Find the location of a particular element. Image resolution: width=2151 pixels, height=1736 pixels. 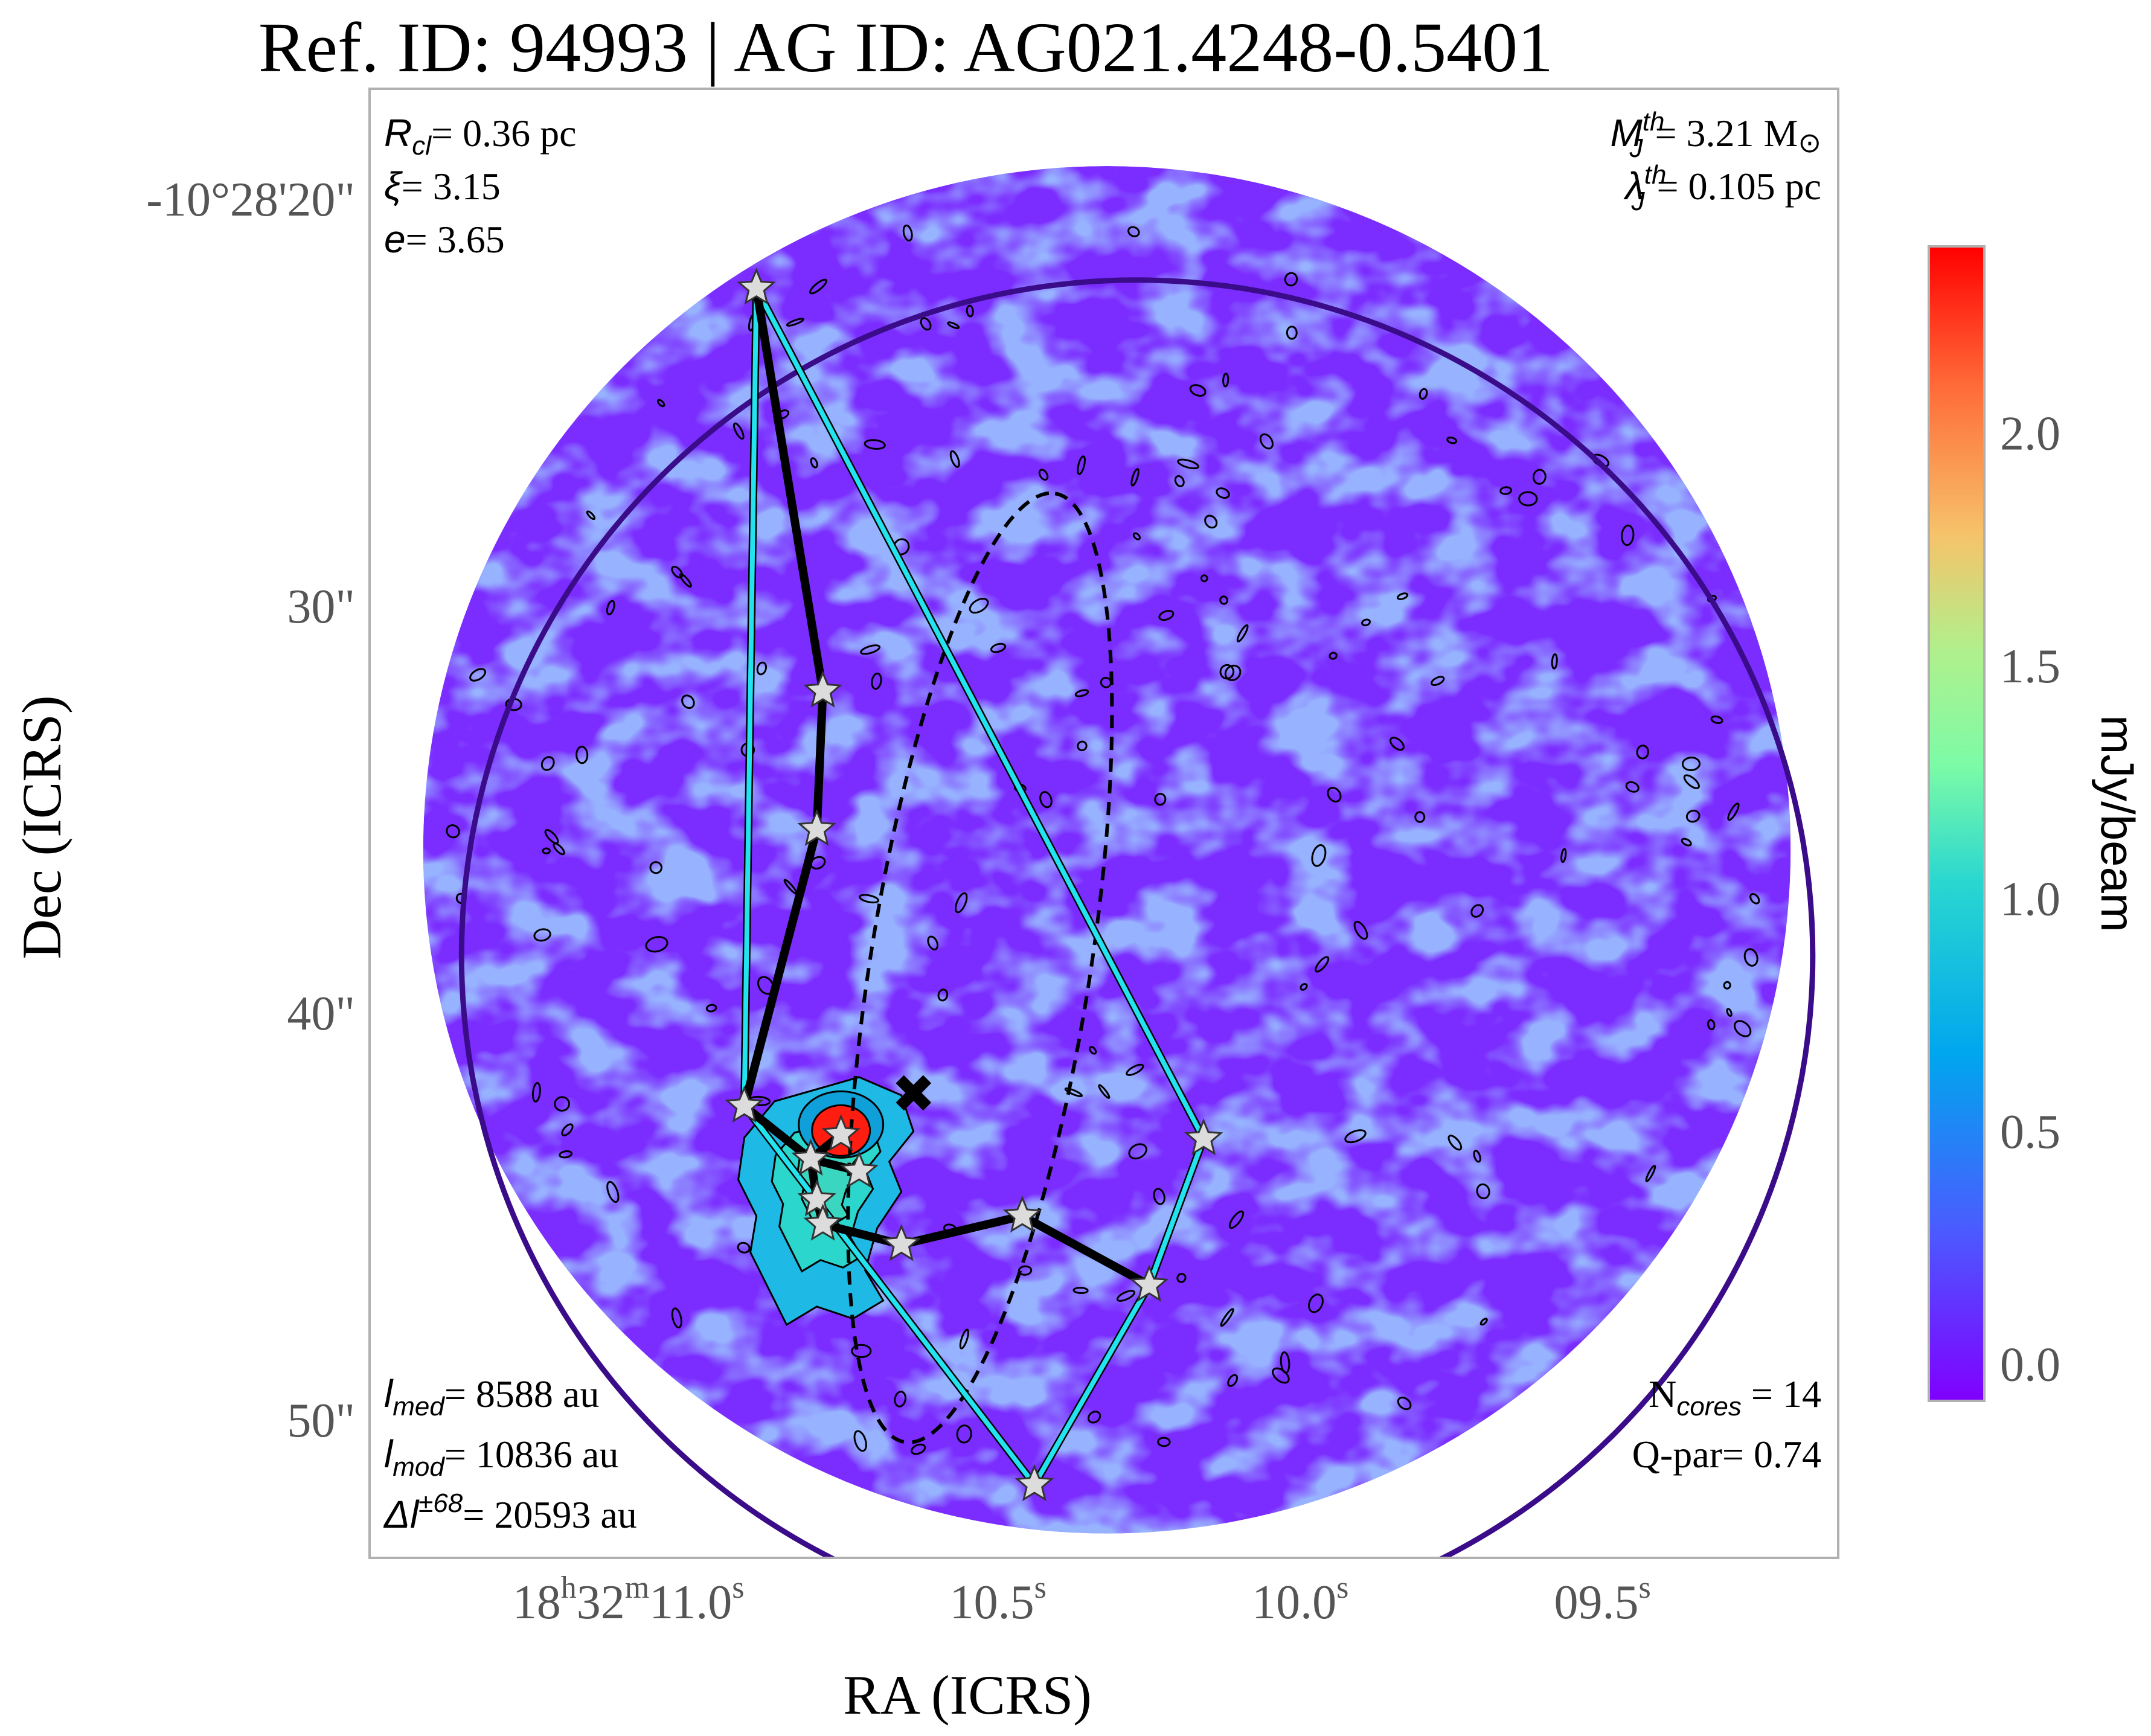

x-tick-label: 09.5s is located at coordinates (1602, 1600).